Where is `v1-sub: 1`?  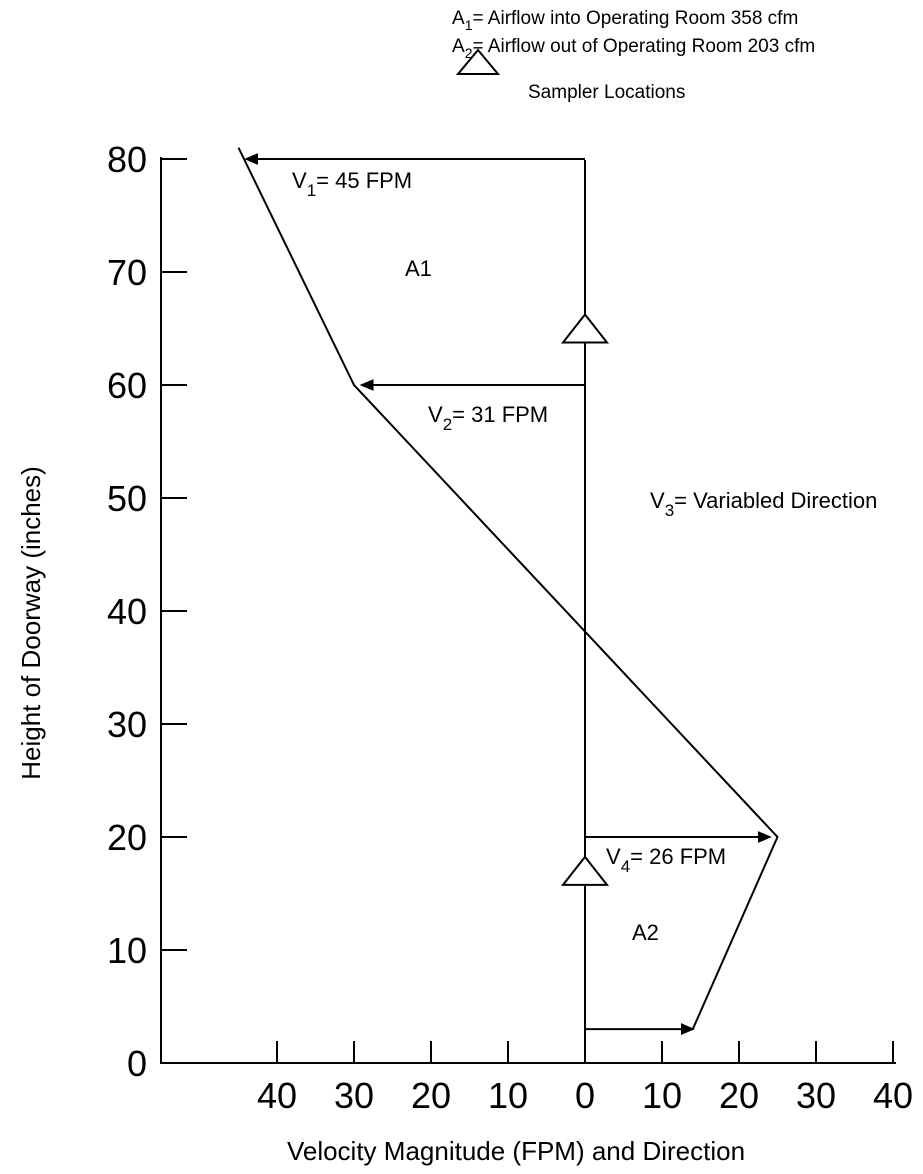 v1-sub: 1 is located at coordinates (311, 190).